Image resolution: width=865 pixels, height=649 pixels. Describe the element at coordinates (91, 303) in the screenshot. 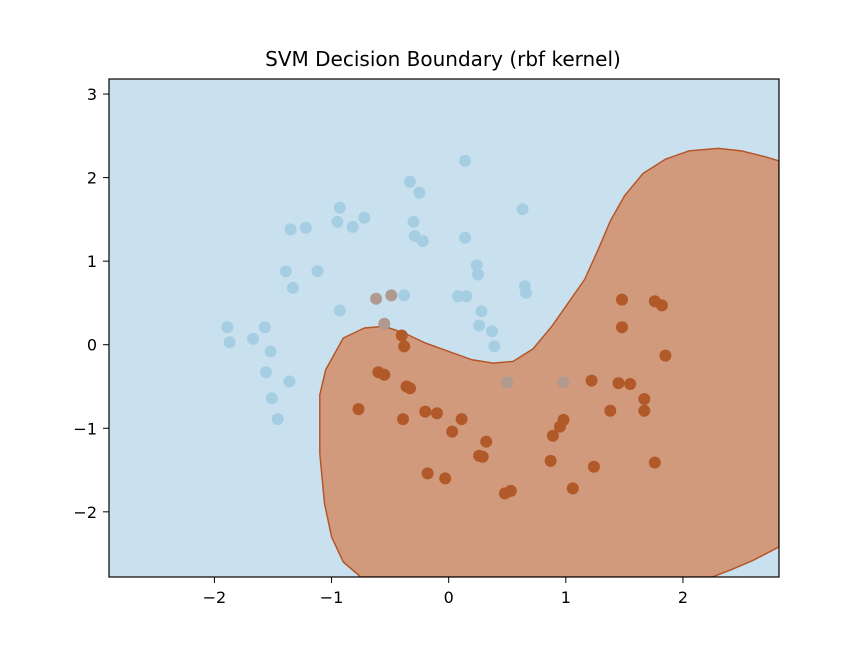

I see `y-axis: −2 −1 0 1 2 3` at that location.